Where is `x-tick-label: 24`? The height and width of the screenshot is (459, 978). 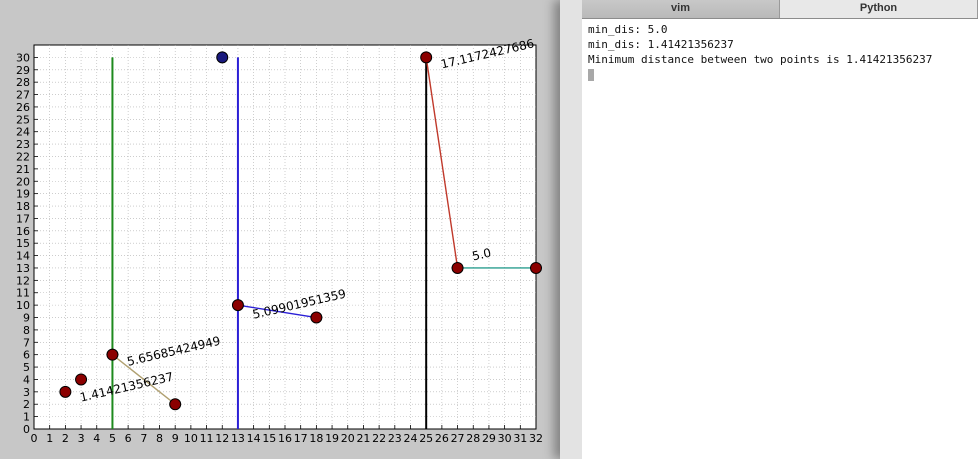
x-tick-label: 24 is located at coordinates (411, 438).